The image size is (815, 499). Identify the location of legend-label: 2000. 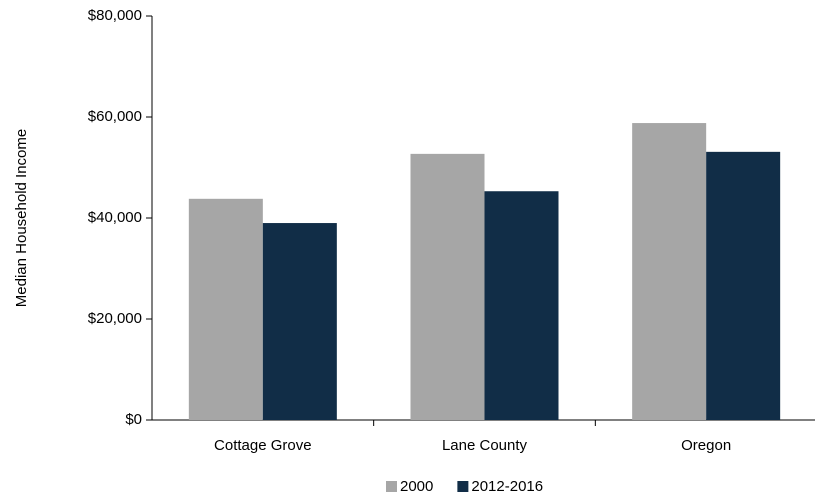
(416, 486).